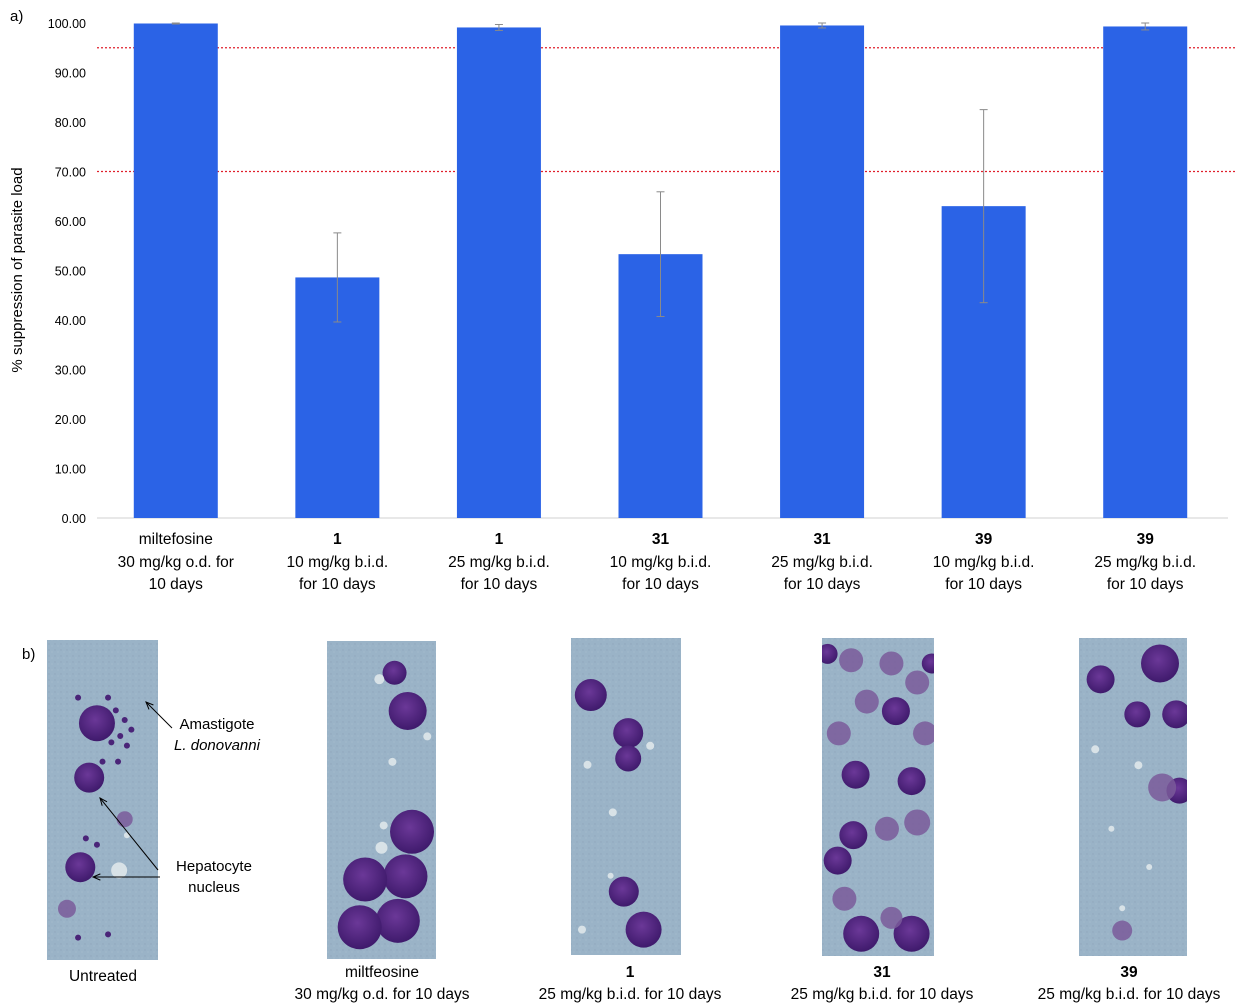 The height and width of the screenshot is (1006, 1236). Describe the element at coordinates (70, 272) in the screenshot. I see `y-tick-label: 50.00` at that location.